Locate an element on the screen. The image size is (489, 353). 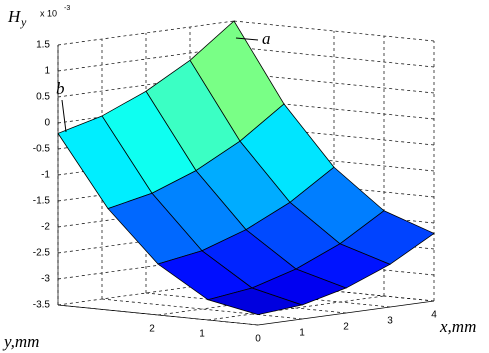
z-tick-label: -1.5 is located at coordinates (42, 201).